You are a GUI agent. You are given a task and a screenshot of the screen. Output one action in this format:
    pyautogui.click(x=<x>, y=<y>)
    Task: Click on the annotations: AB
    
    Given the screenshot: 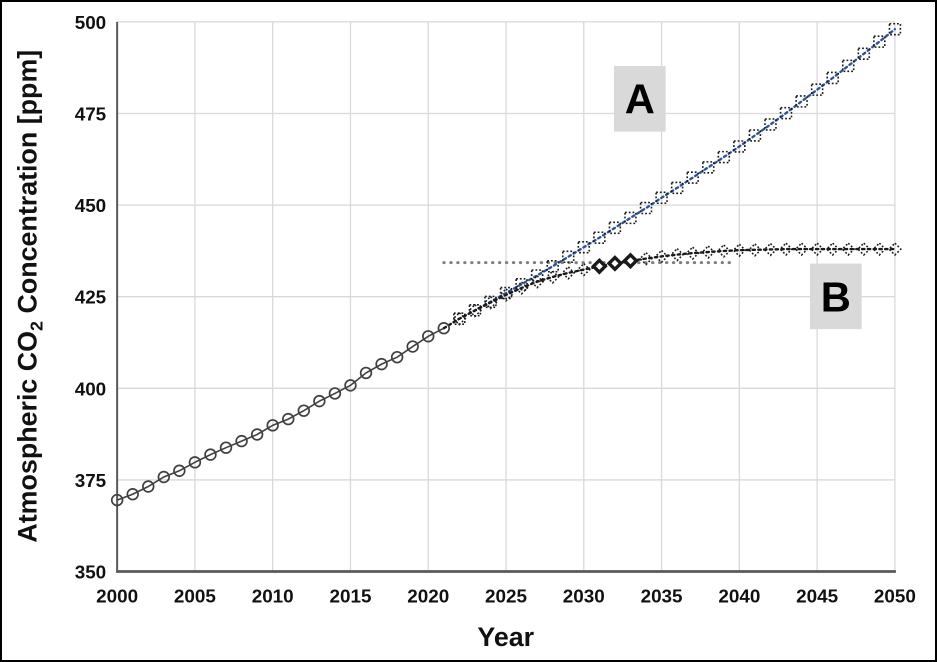 What is the action you would take?
    pyautogui.click(x=737, y=198)
    